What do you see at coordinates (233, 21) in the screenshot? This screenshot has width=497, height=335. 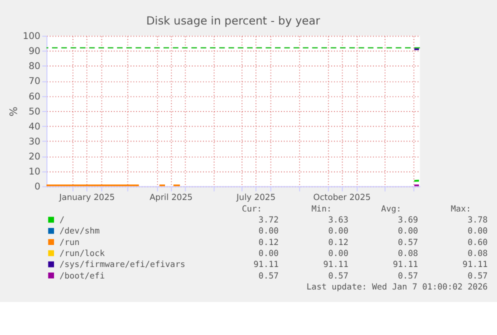 I see `chart-title: Disk usage in percent - by year` at bounding box center [233, 21].